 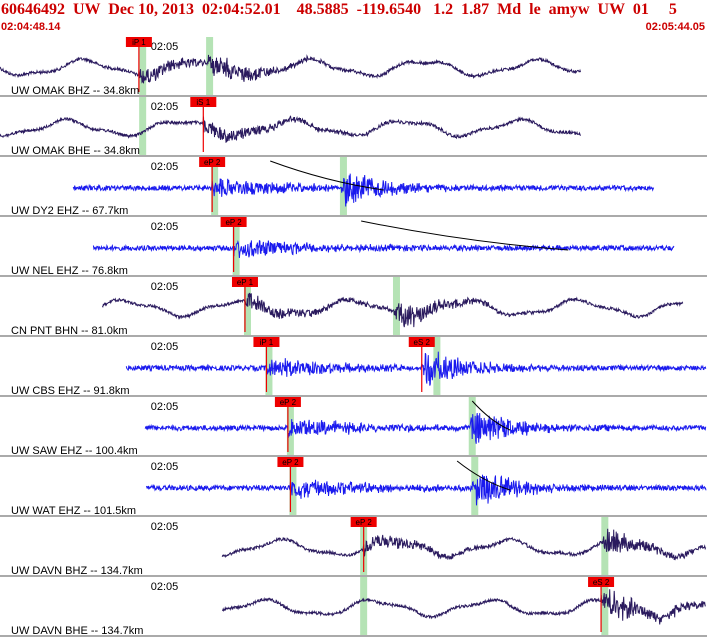 I want to click on station-label: UW OMAK BHZ -- 34.8km, so click(x=75, y=91).